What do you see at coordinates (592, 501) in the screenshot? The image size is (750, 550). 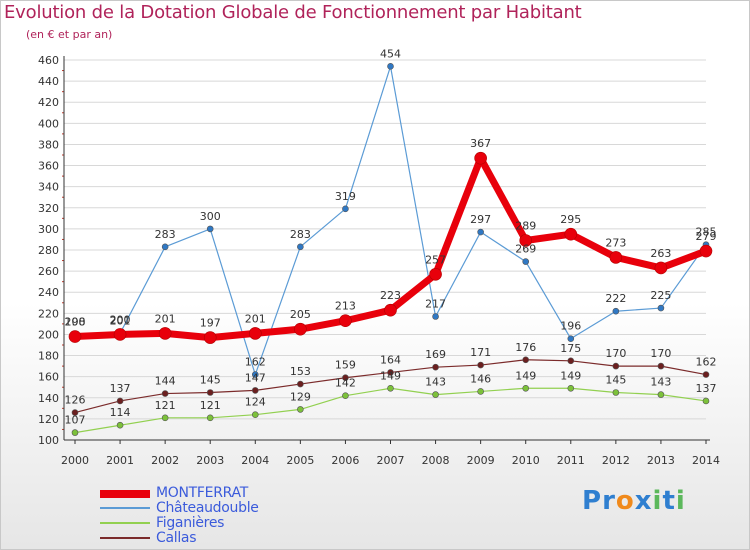 I see `logo-letter: P` at bounding box center [592, 501].